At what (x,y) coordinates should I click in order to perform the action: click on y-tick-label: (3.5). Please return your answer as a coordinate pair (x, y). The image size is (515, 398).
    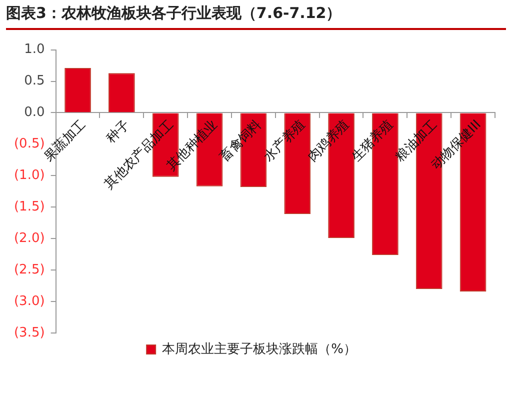
    Looking at the image, I should click on (29, 332).